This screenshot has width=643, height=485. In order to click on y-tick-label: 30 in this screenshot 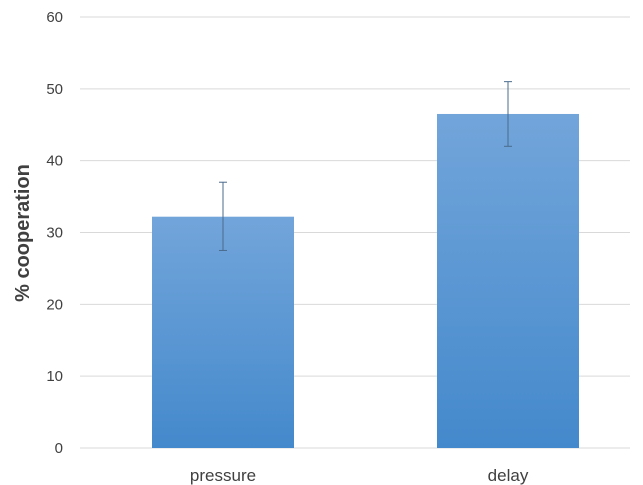, I will do `click(54, 233)`.